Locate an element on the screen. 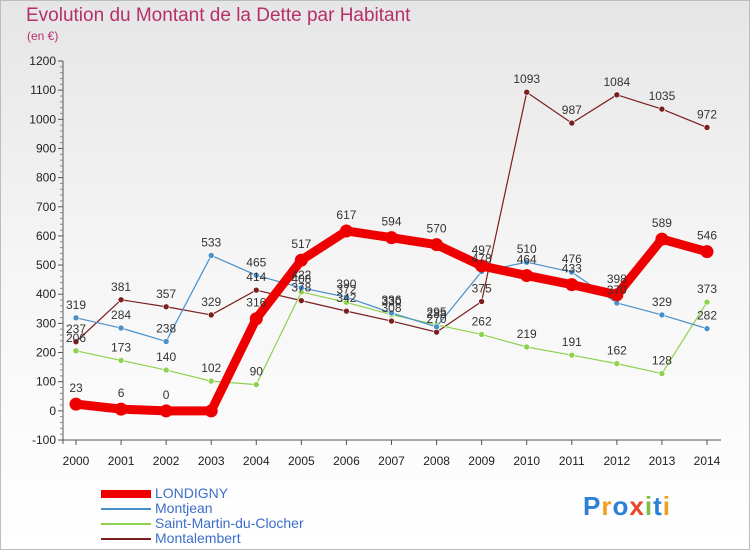  data-label: 589 is located at coordinates (662, 223).